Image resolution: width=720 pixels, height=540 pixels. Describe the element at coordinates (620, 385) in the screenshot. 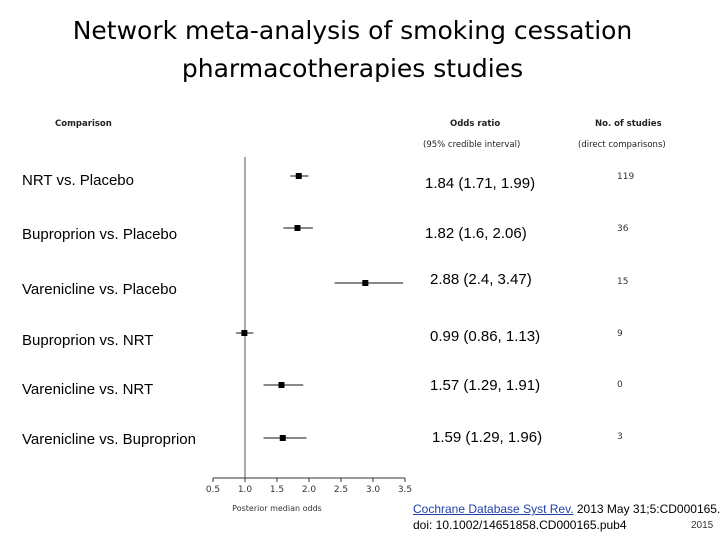

I see `studies-count-varenicline-nrt: 0` at that location.